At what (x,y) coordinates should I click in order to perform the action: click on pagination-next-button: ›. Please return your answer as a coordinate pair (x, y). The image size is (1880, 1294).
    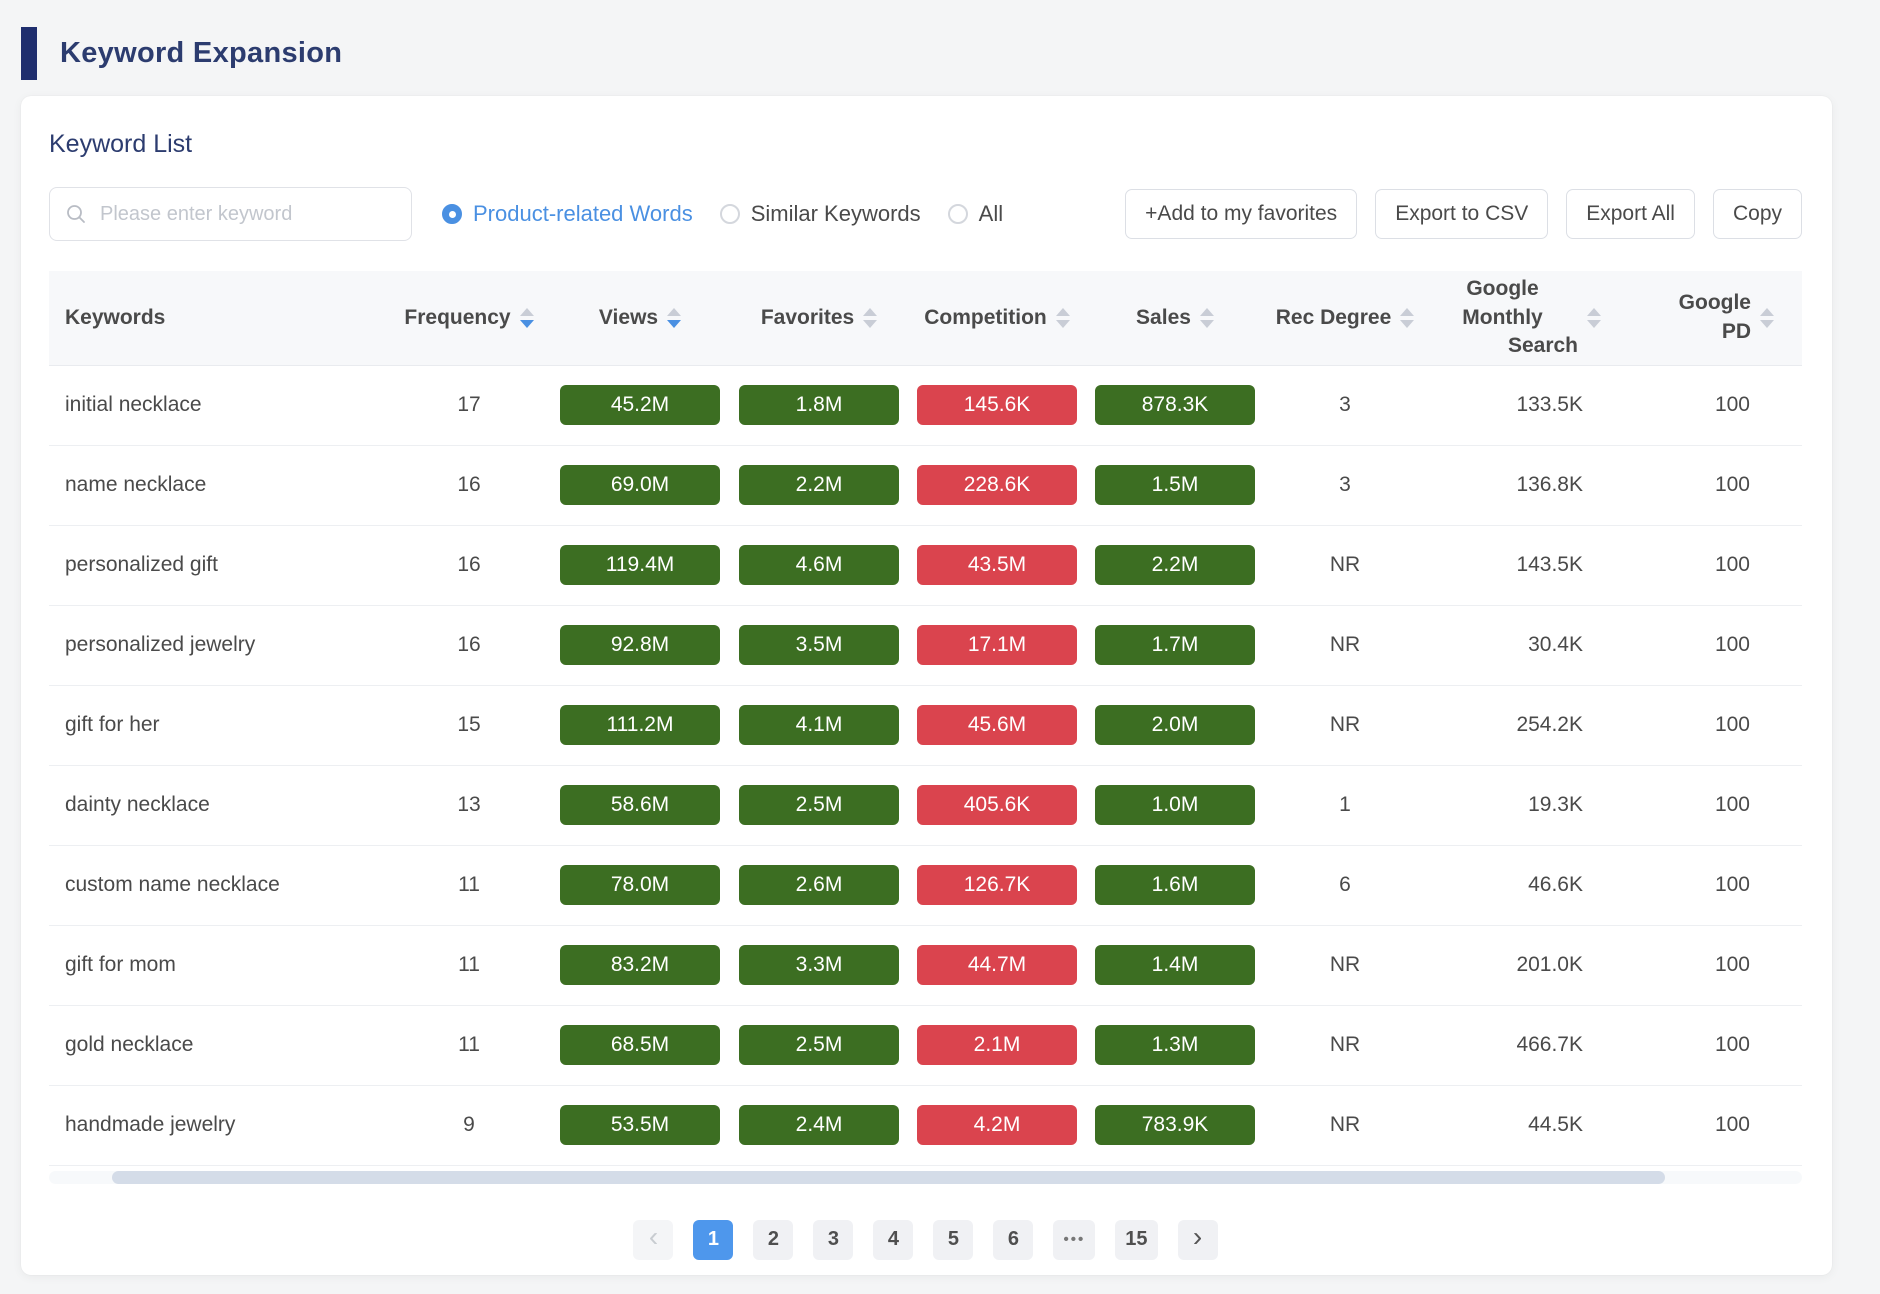
    Looking at the image, I should click on (1197, 1239).